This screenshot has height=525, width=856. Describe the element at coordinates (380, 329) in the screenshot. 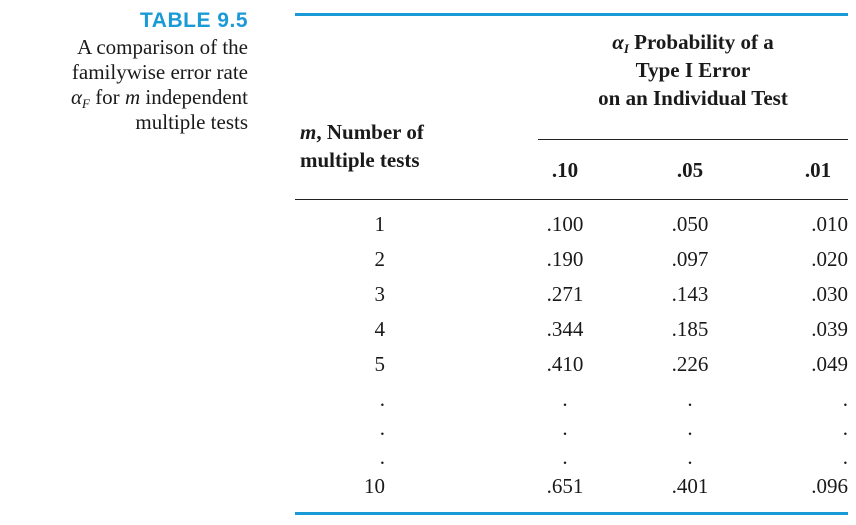

I see `m-value: 4` at that location.